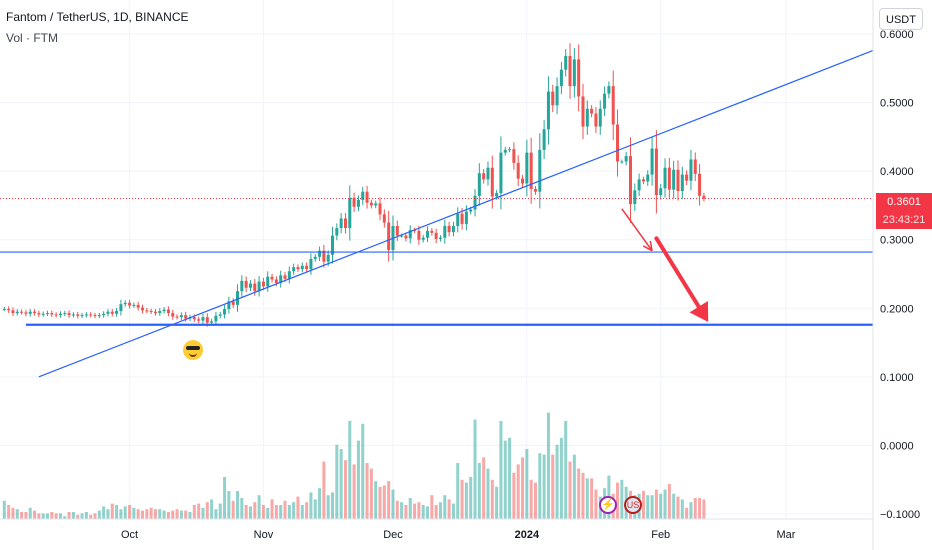 This screenshot has height=550, width=932. What do you see at coordinates (633, 505) in the screenshot?
I see `us-flag-event-icon: US` at bounding box center [633, 505].